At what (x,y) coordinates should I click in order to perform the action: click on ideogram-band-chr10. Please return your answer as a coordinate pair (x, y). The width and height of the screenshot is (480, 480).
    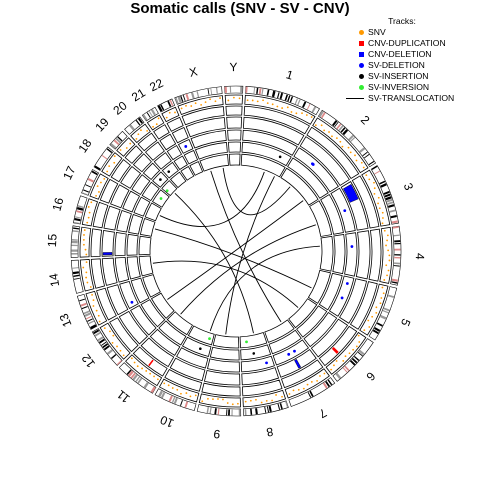
    Looking at the image, I should click on (181, 403).